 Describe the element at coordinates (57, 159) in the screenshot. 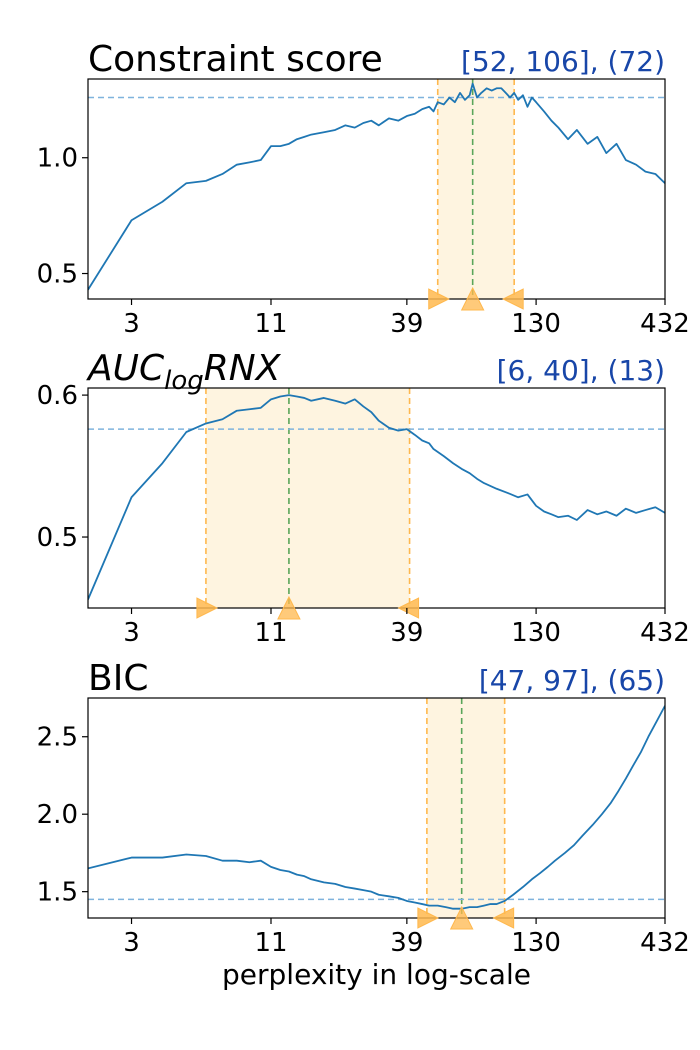

I see `y-tick-label: 1.0` at that location.